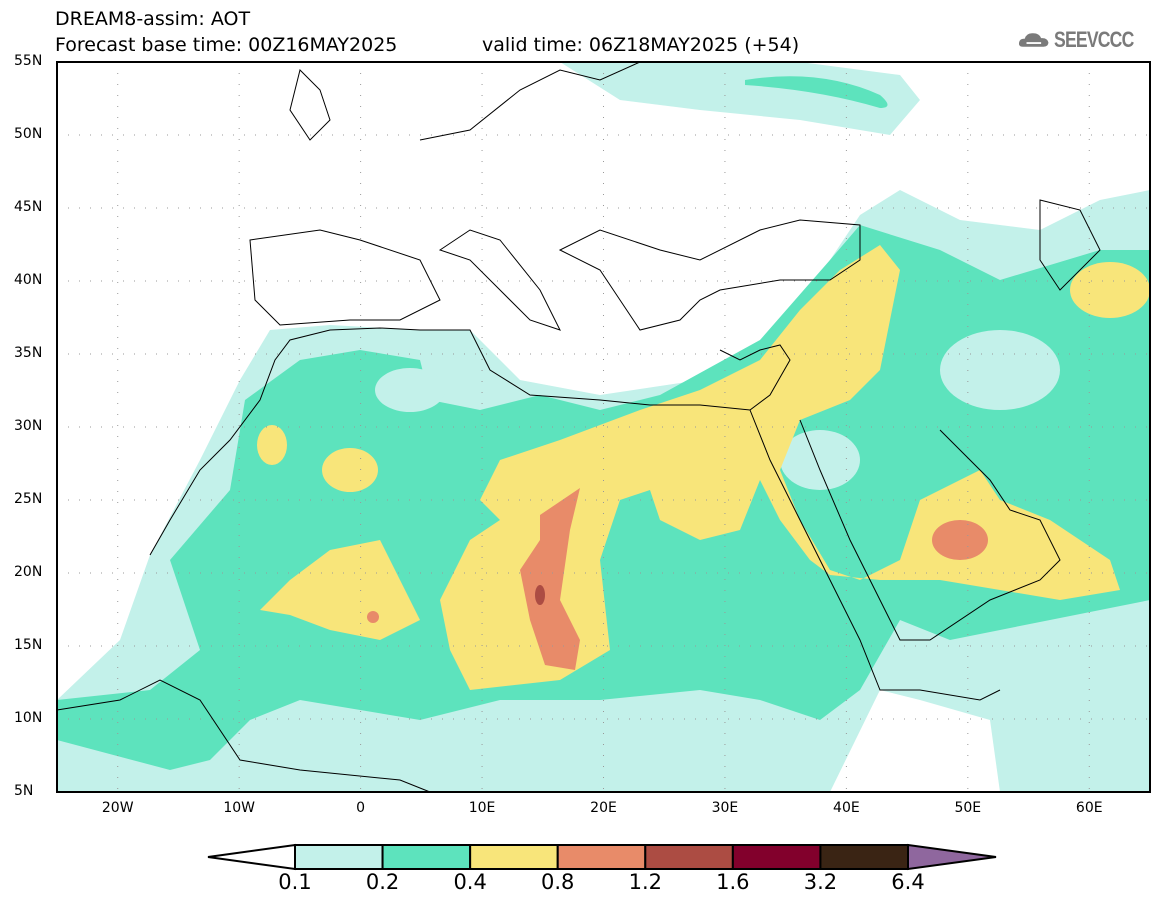 This screenshot has height=905, width=1165. I want to click on lat-label: 15N, so click(28, 645).